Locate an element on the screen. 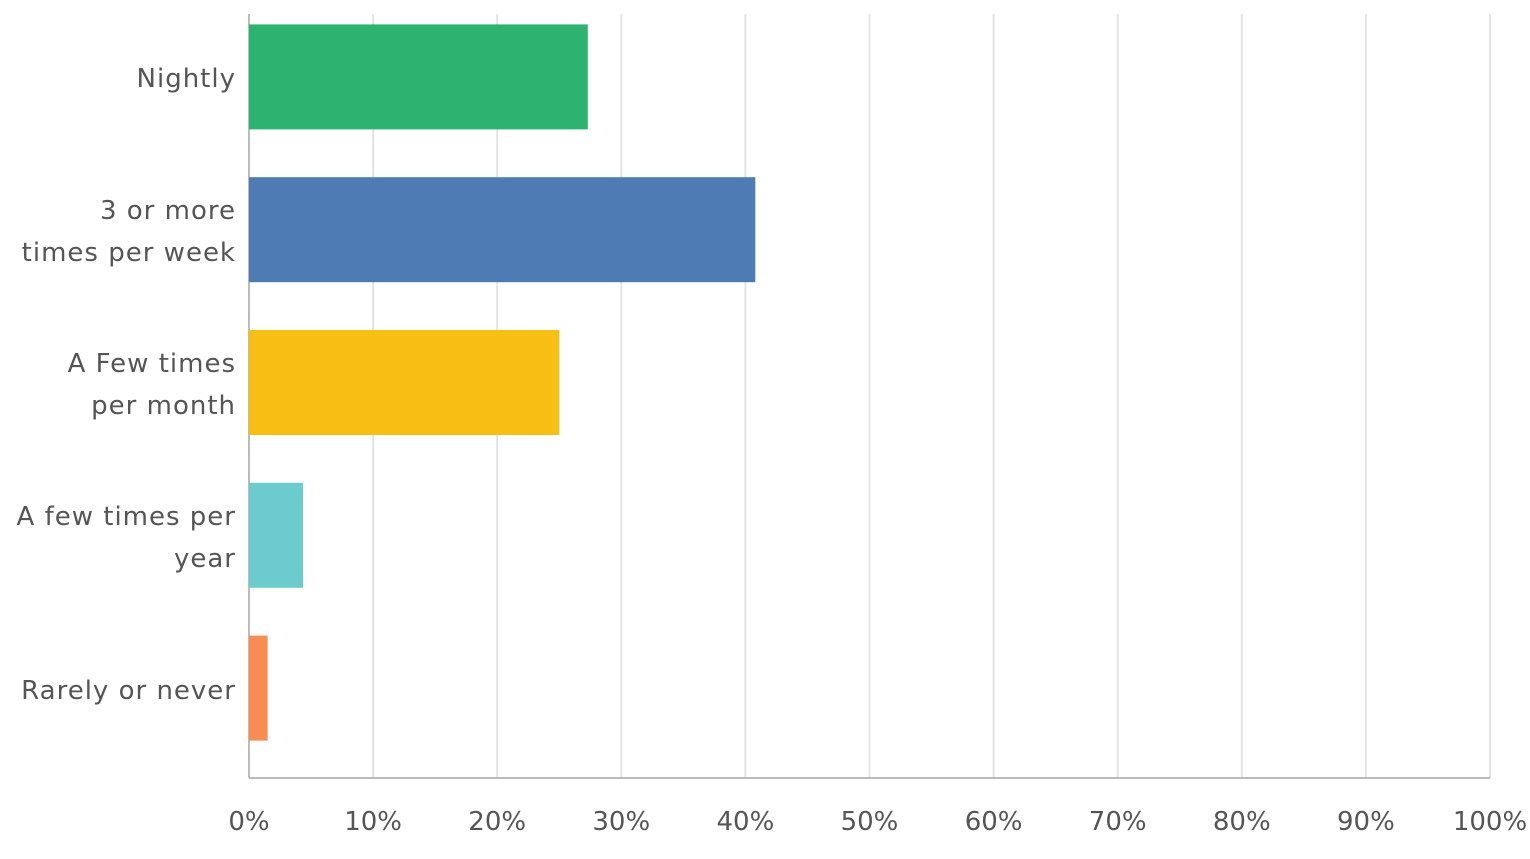  x-tick-label: 20% is located at coordinates (497, 822).